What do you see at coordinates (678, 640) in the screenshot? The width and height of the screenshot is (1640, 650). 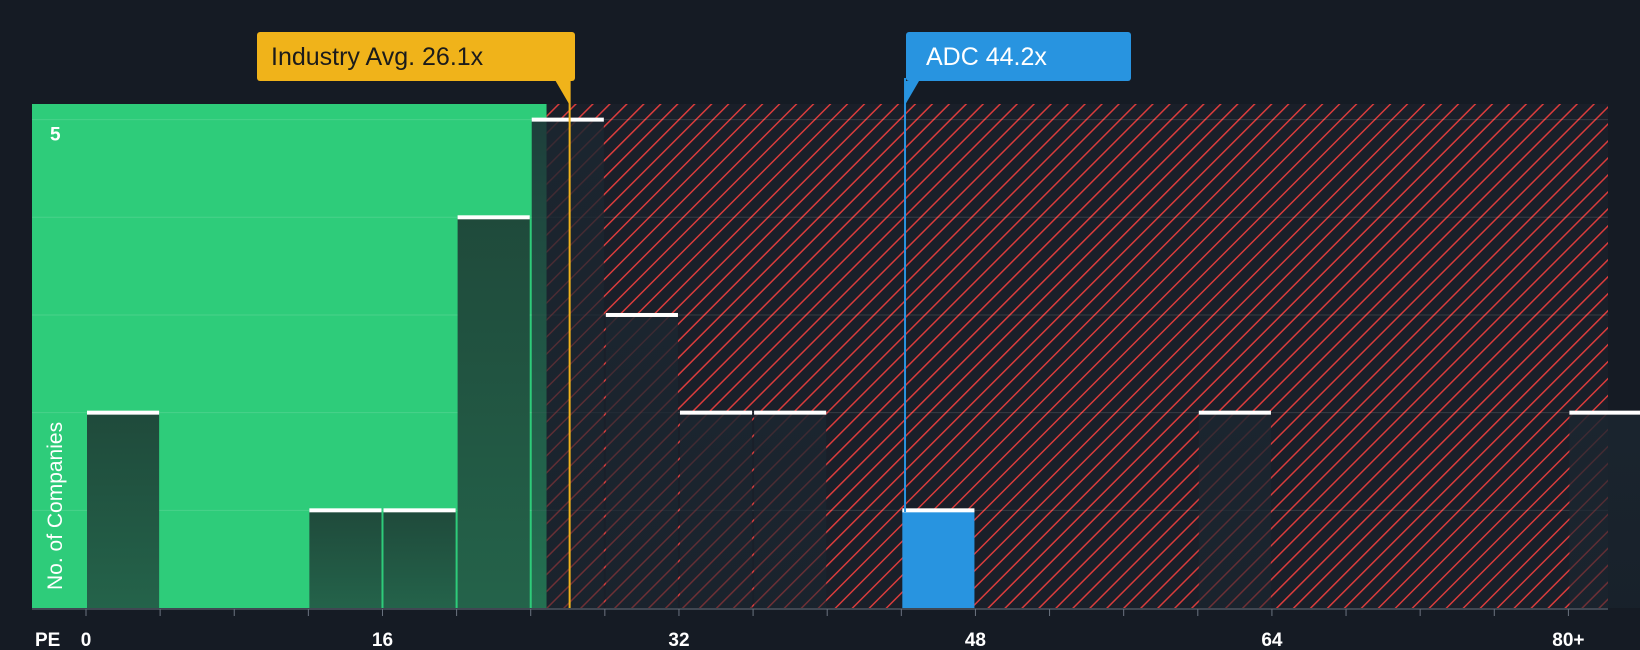 I see `x-tick-label: 32` at bounding box center [678, 640].